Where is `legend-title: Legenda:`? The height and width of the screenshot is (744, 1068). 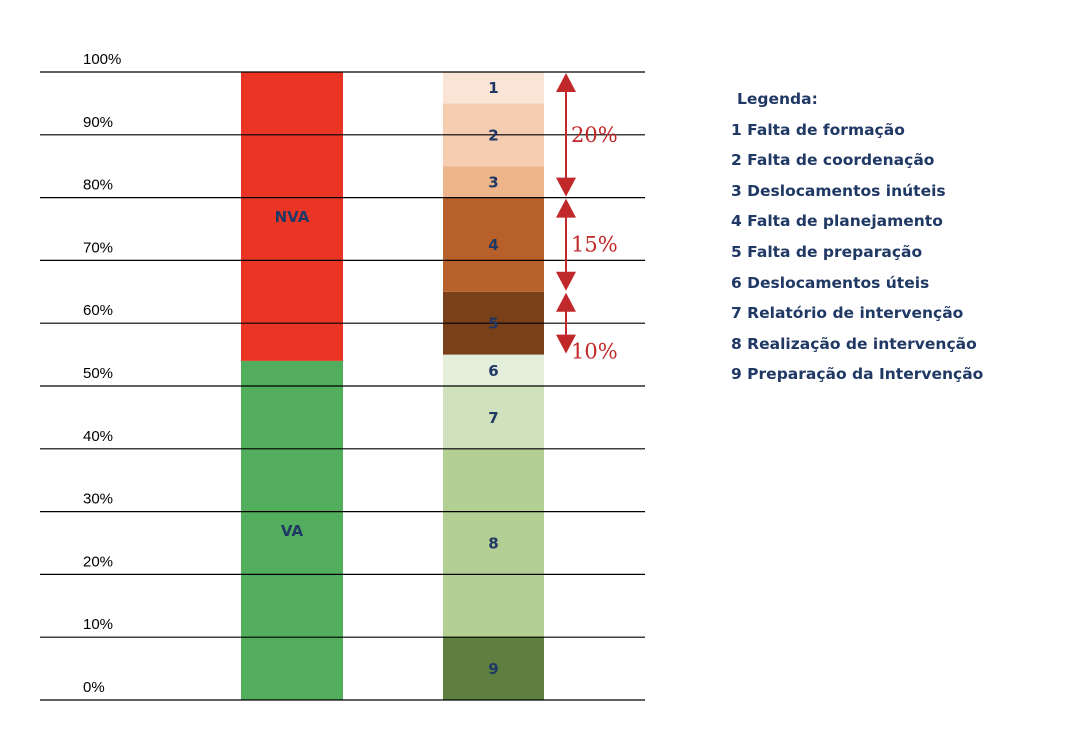
legend-title: Legenda: is located at coordinates (777, 99).